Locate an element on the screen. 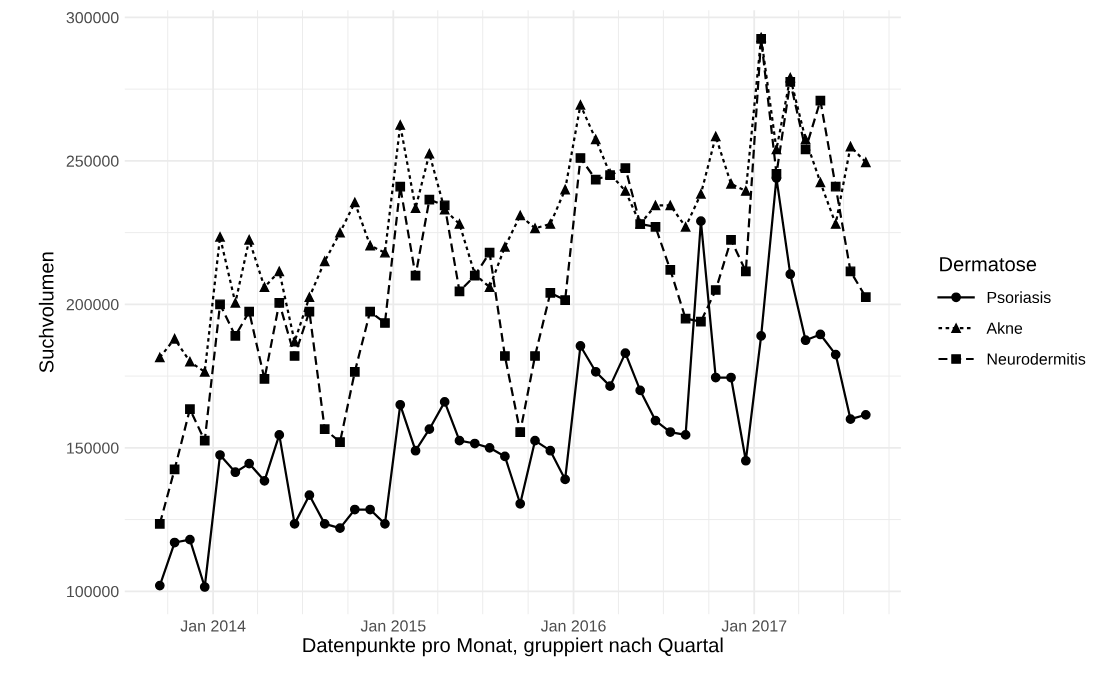 Image resolution: width=1104 pixels, height=681 pixels. y-axis-title: Suchvolumen is located at coordinates (46, 312).